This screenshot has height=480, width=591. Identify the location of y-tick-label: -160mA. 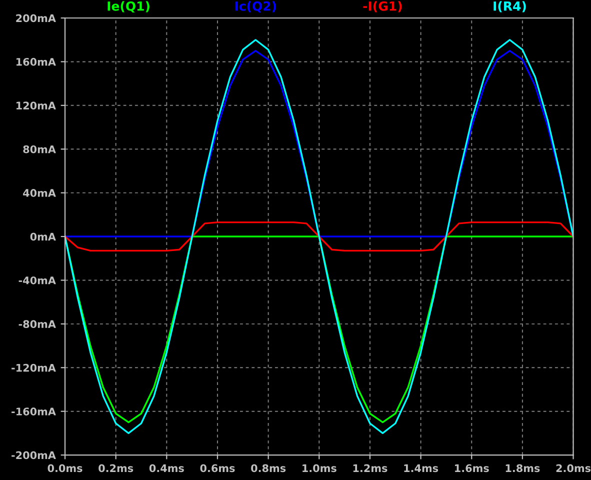
(34, 412).